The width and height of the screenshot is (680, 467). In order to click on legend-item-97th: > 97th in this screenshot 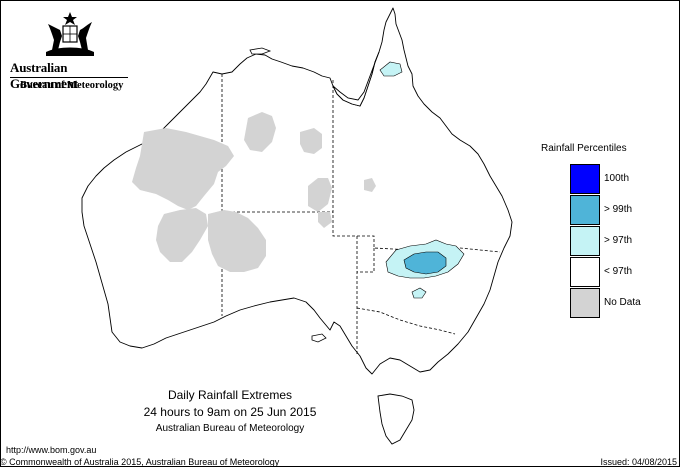, I will do `click(620, 241)`.